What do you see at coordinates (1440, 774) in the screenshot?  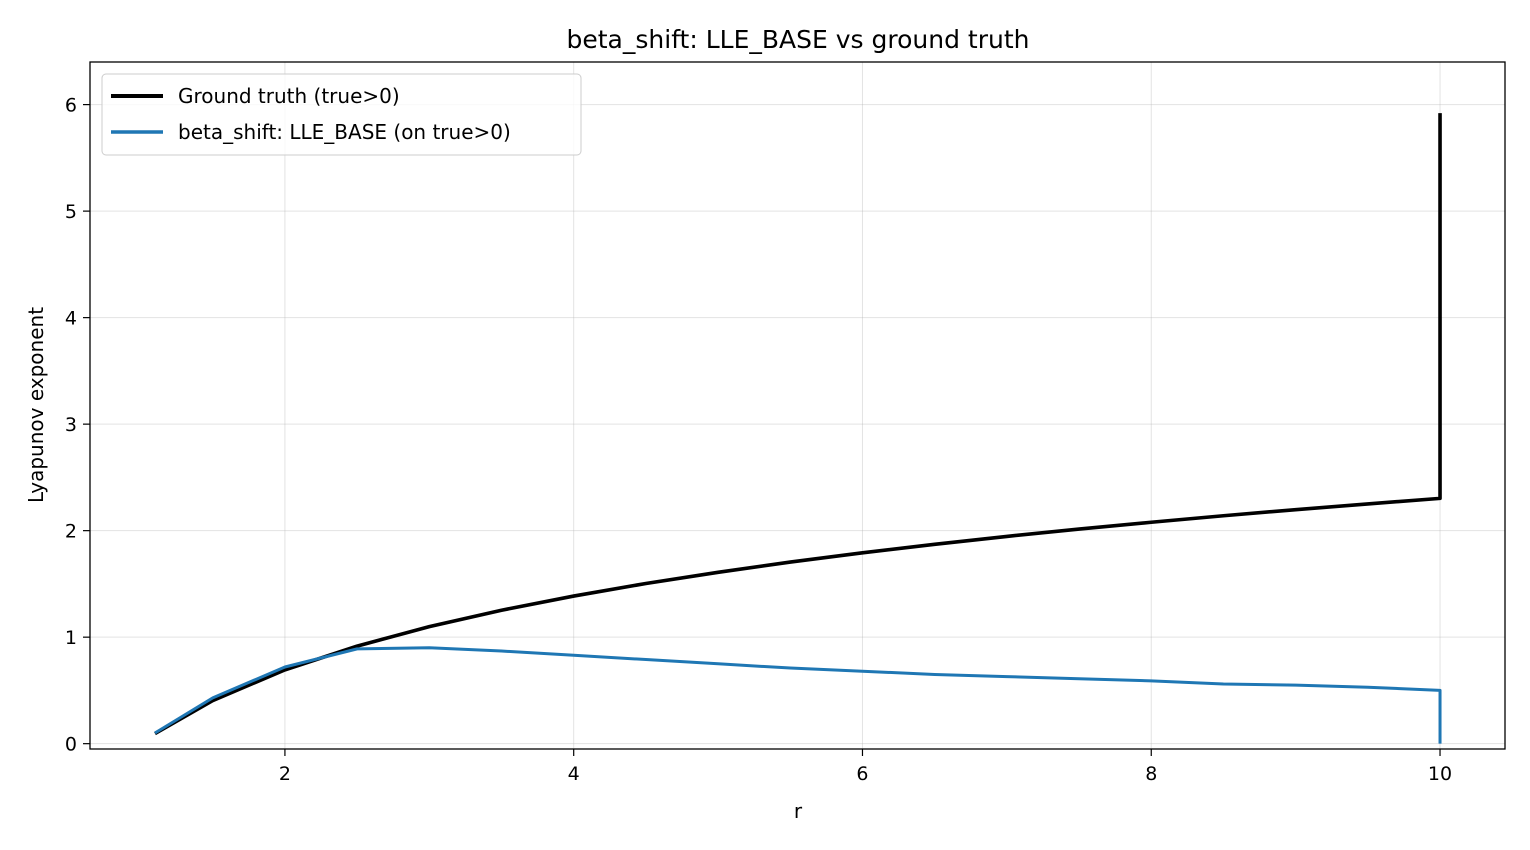 I see `x-tick-label: 10` at bounding box center [1440, 774].